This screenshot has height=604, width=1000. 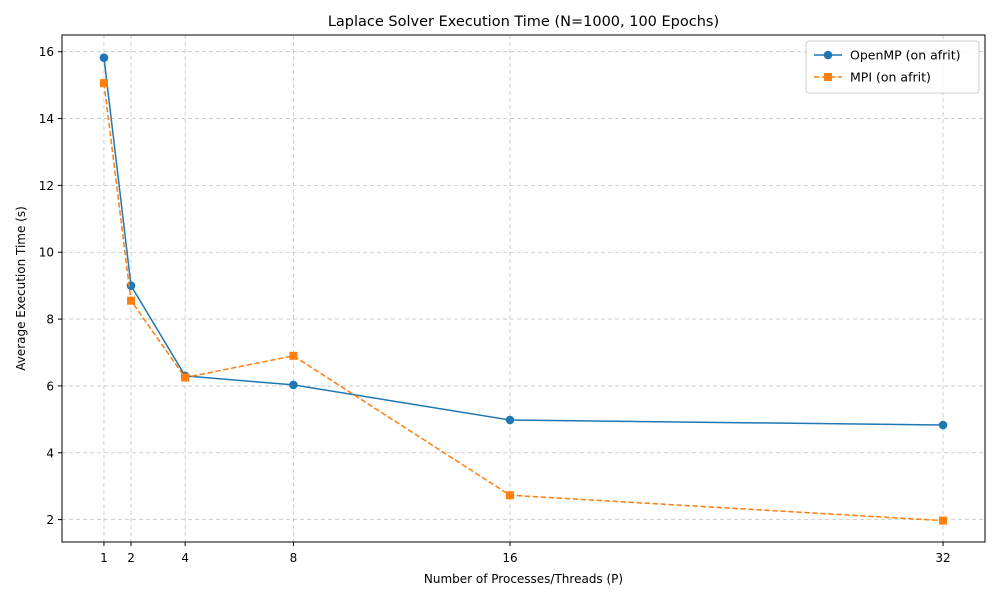 I want to click on y-tick-label: 2, so click(x=50, y=520).